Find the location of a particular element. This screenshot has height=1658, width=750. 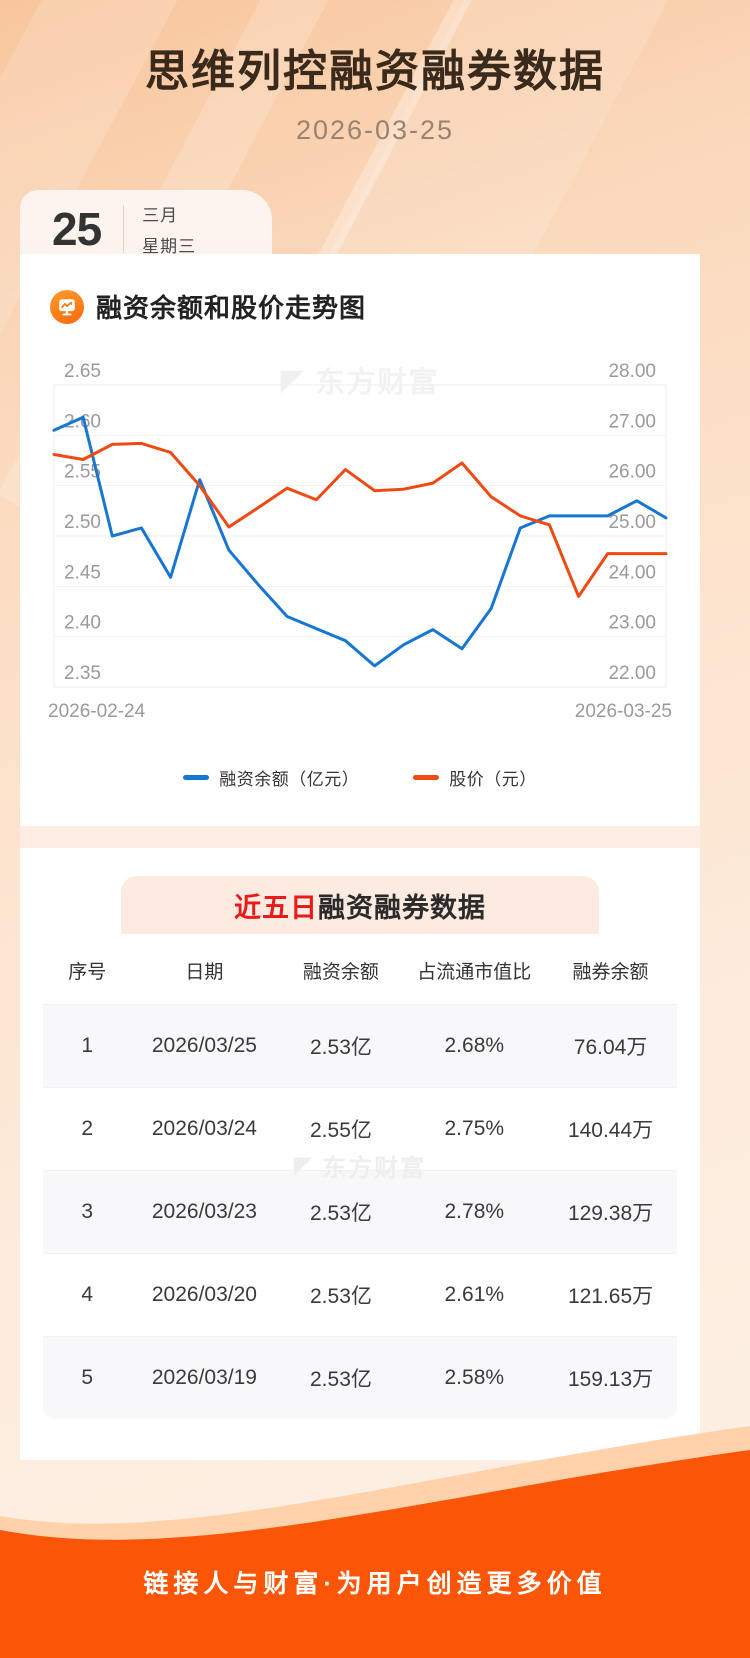

row-date: 2026/03/20 is located at coordinates (204, 1295).